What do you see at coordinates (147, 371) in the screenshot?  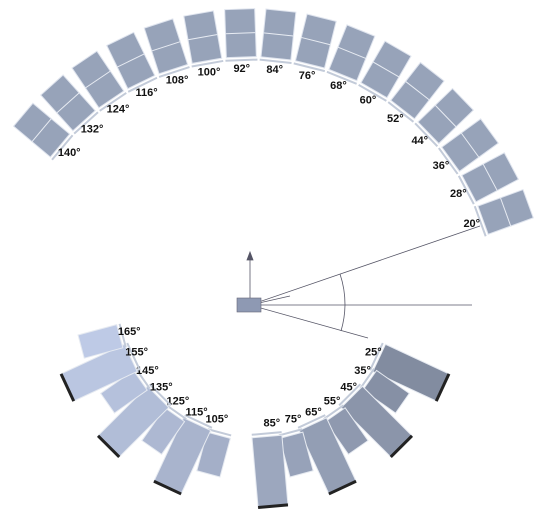 I see `angle-label: 145°` at bounding box center [147, 371].